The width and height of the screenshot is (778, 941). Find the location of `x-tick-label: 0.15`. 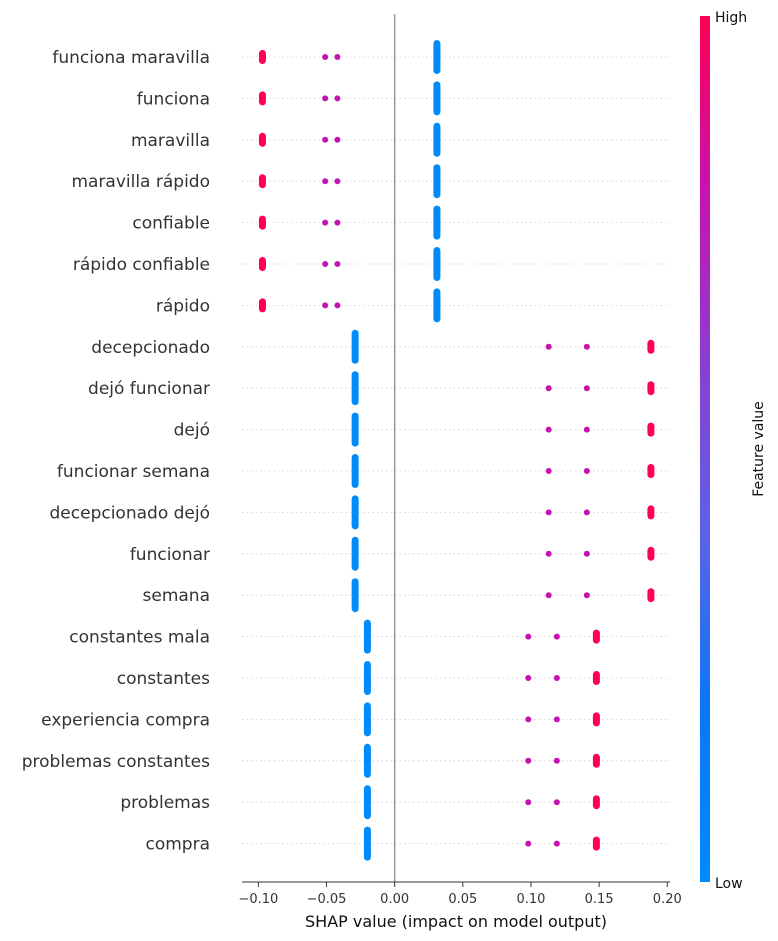

x-tick-label: 0.15 is located at coordinates (599, 899).